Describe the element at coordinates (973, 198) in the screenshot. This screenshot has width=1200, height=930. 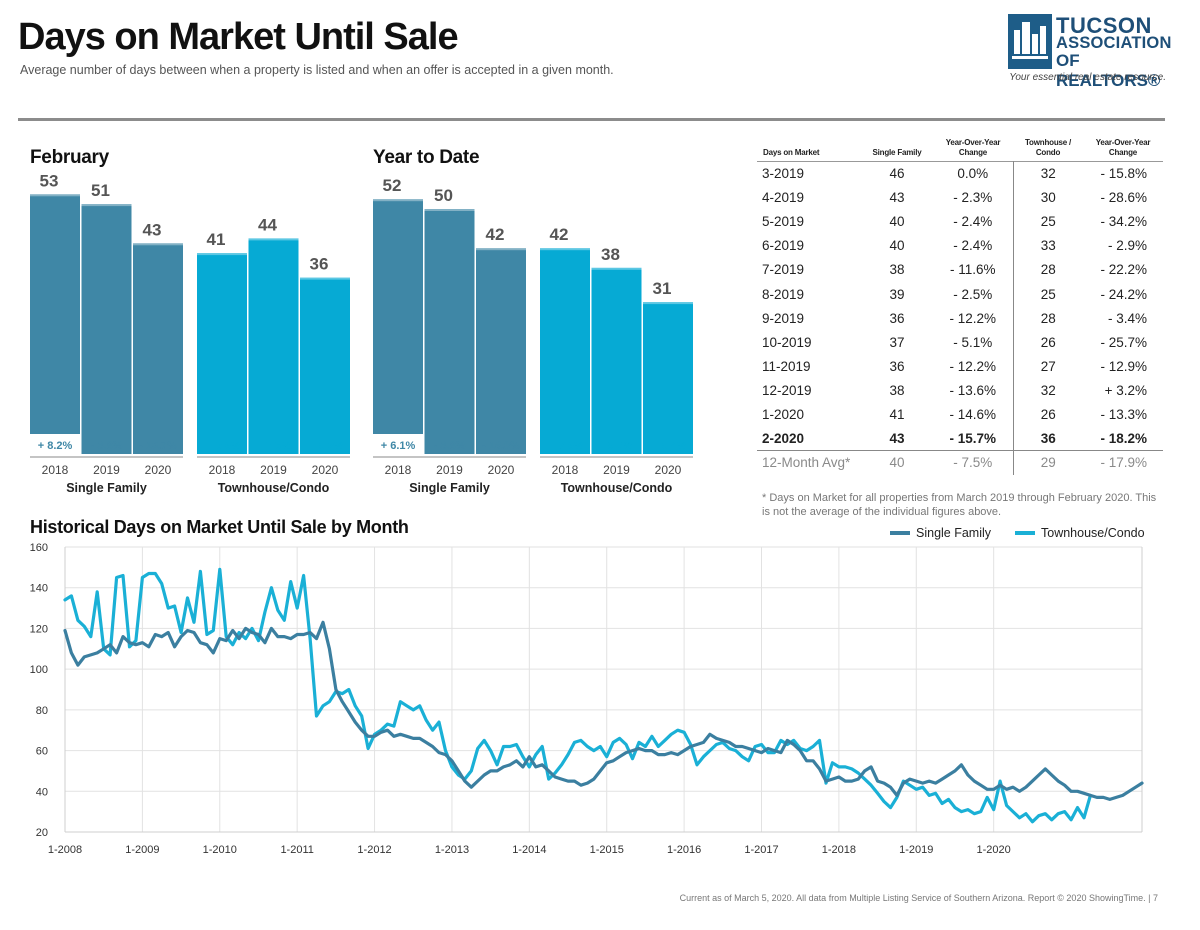
I see `table-cell: - 2.3%` at that location.